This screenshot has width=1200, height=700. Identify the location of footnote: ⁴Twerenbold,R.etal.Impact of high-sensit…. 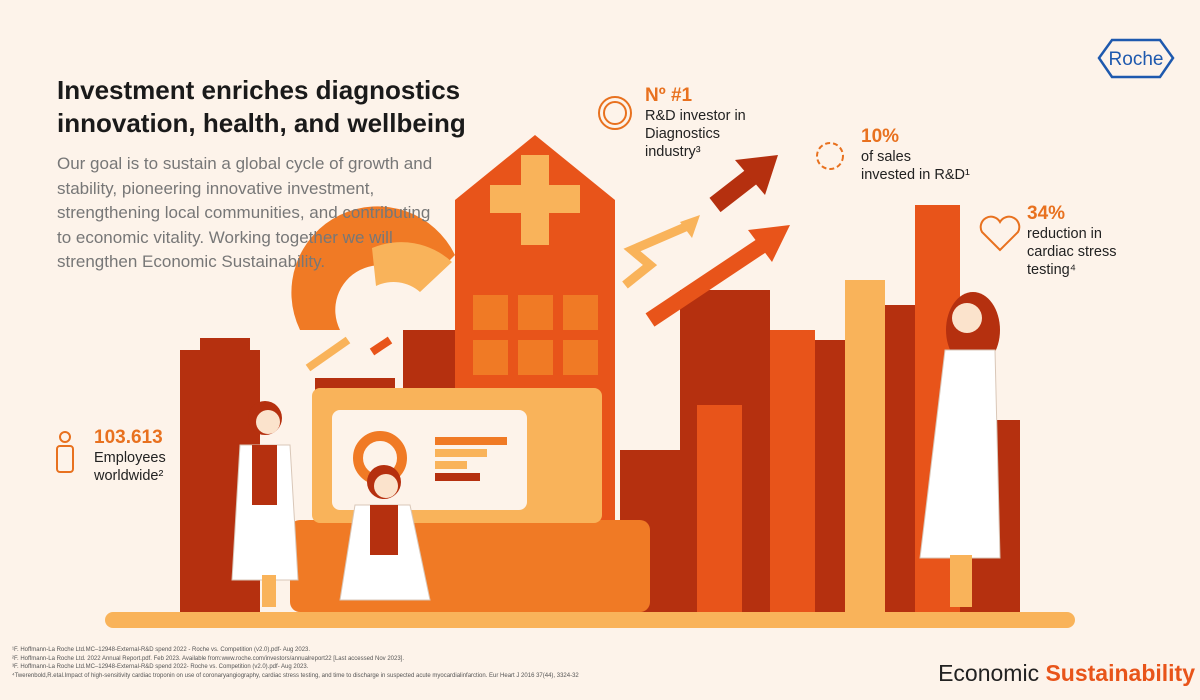
(295, 675).